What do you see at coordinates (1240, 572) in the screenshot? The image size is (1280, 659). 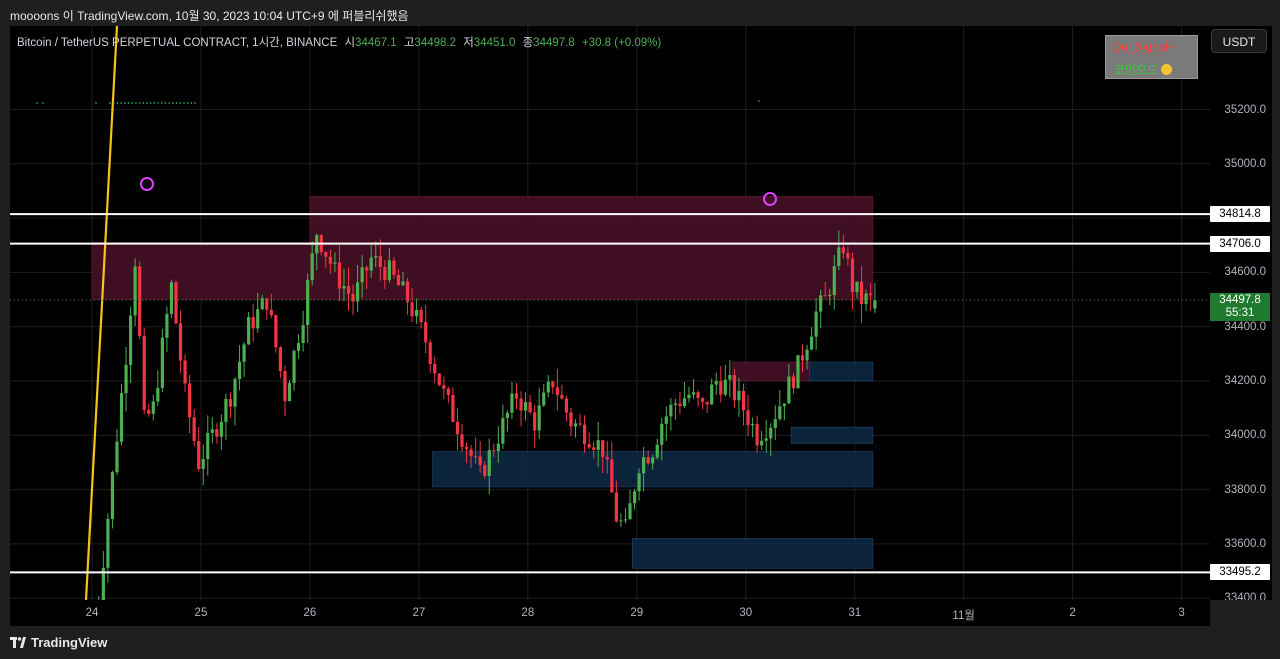 I see `level-price-label: 33495.2` at bounding box center [1240, 572].